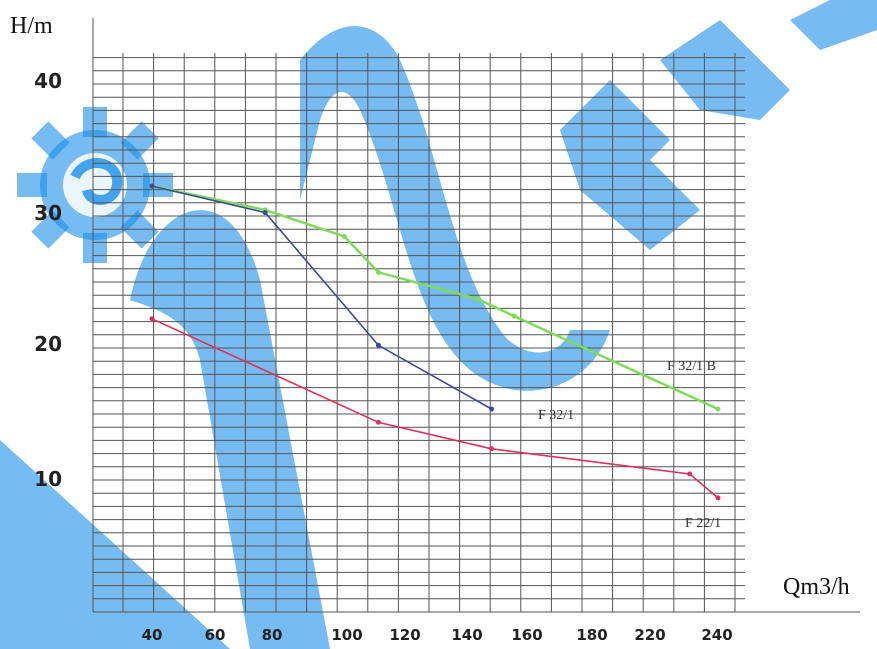 This screenshot has width=877, height=649. I want to click on x-tick-label: 140, so click(466, 635).